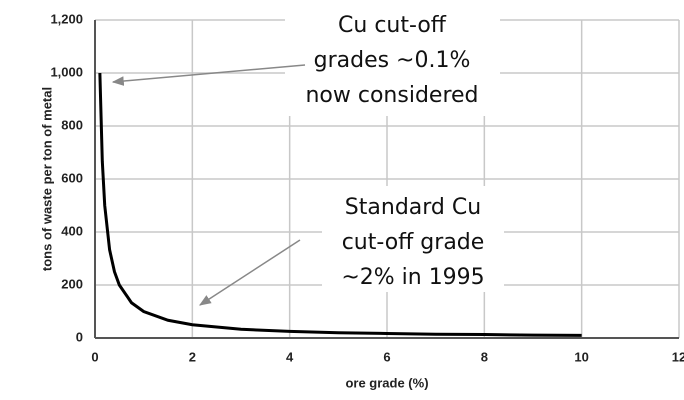 The height and width of the screenshot is (400, 684). I want to click on x-tick-label: 12, so click(678, 356).